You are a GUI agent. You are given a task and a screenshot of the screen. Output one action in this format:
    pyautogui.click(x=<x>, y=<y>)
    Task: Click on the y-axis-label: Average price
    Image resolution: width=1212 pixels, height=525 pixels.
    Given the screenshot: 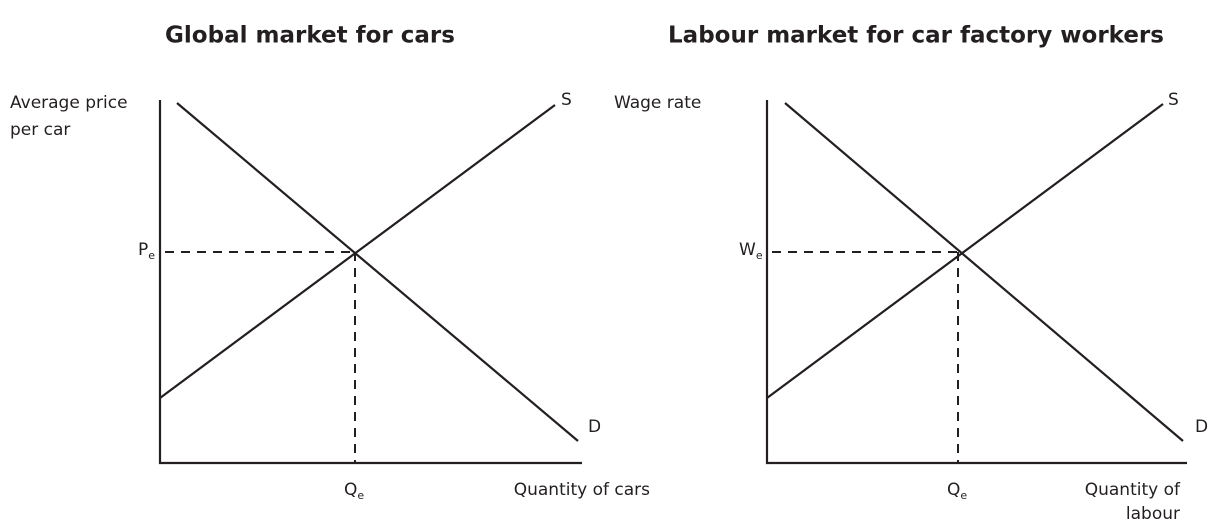 What is the action you would take?
    pyautogui.click(x=69, y=103)
    